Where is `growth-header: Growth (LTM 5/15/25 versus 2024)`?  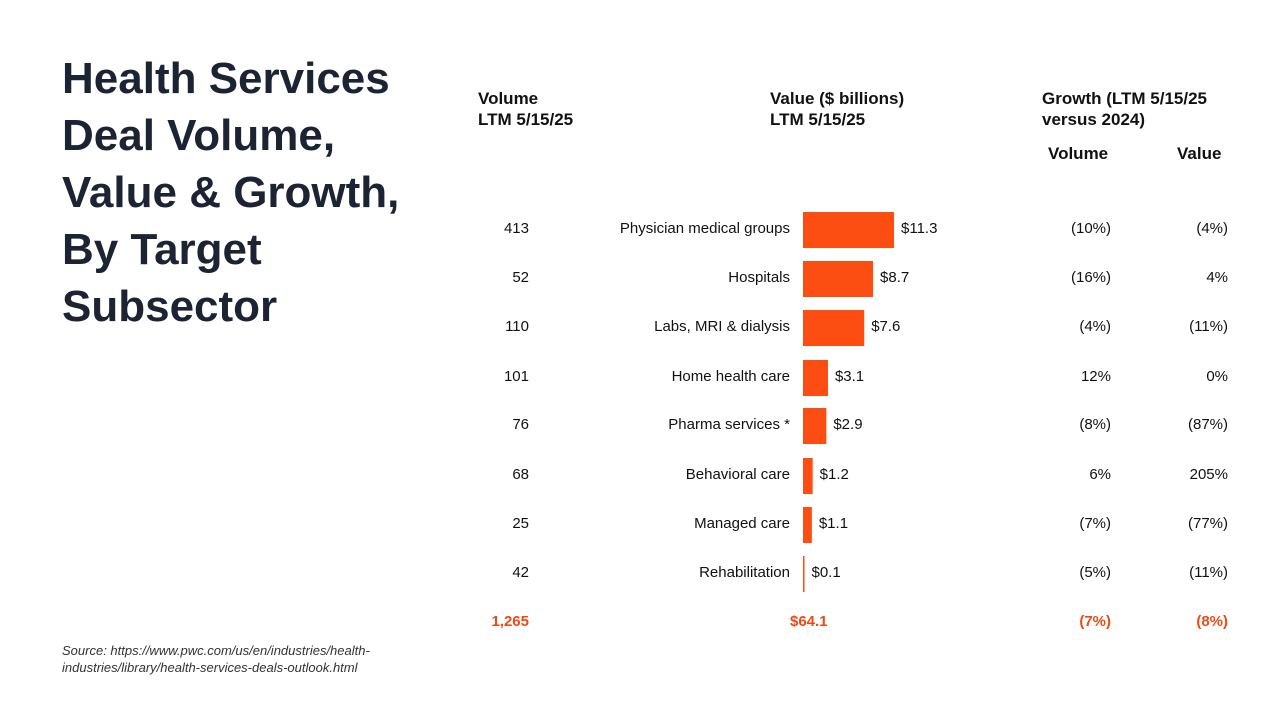 growth-header: Growth (LTM 5/15/25 versus 2024) is located at coordinates (1124, 109).